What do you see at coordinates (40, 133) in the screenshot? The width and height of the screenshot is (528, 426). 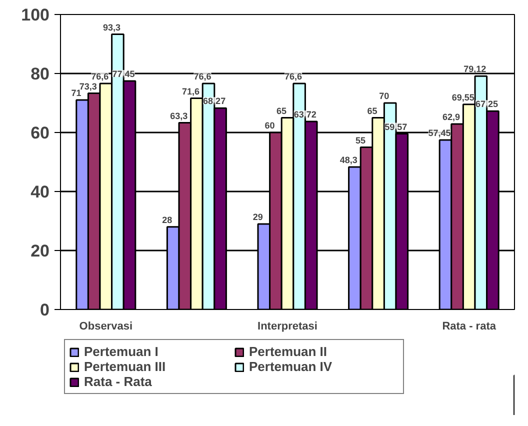 I see `y-tick-label: 60` at bounding box center [40, 133].